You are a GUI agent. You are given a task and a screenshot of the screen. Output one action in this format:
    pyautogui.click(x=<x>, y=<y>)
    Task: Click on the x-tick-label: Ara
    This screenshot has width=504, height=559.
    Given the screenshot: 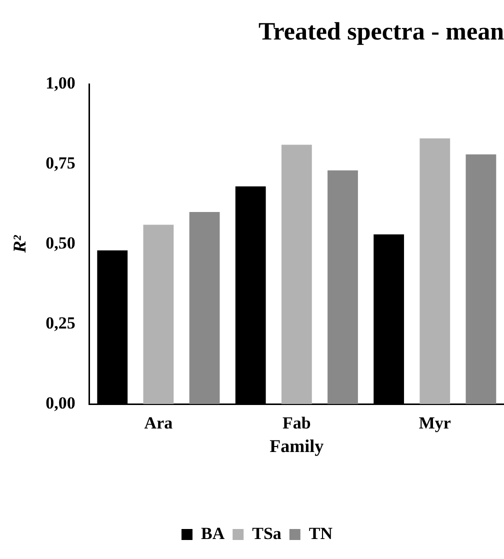 What is the action you would take?
    pyautogui.click(x=159, y=423)
    